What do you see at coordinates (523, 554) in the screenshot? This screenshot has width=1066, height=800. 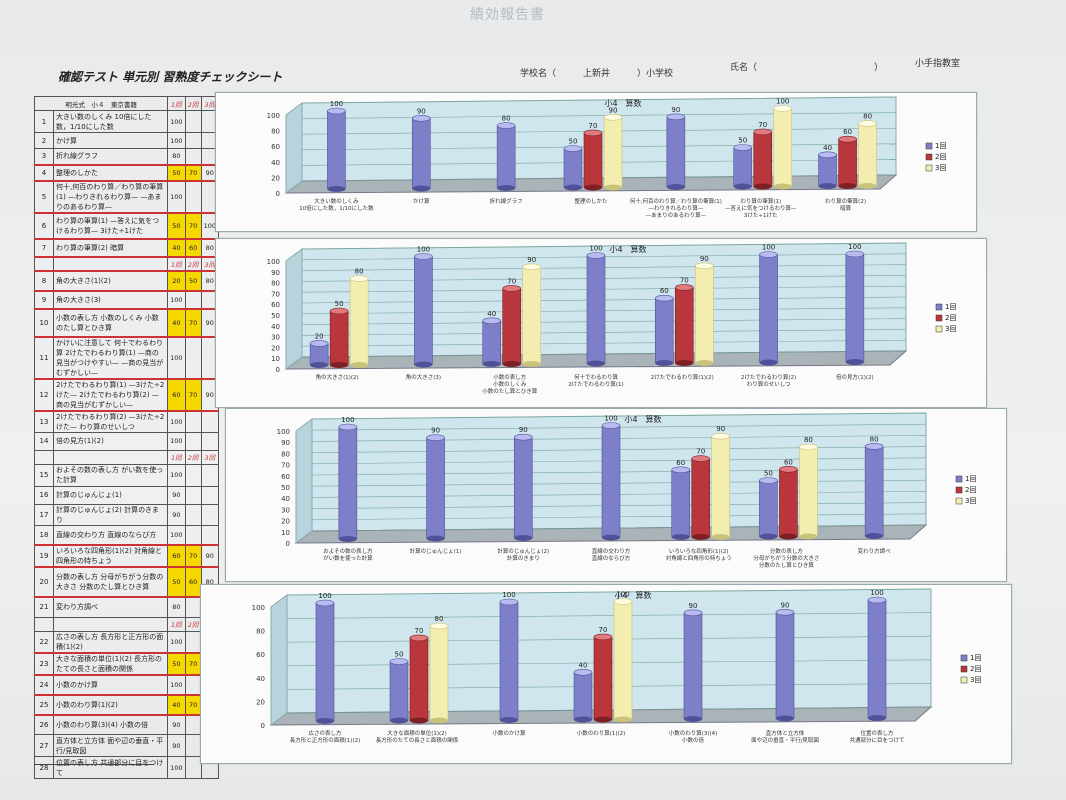 I see `x-tick-label: 計算のじゅんじょ(2)計算のきまり` at bounding box center [523, 554].